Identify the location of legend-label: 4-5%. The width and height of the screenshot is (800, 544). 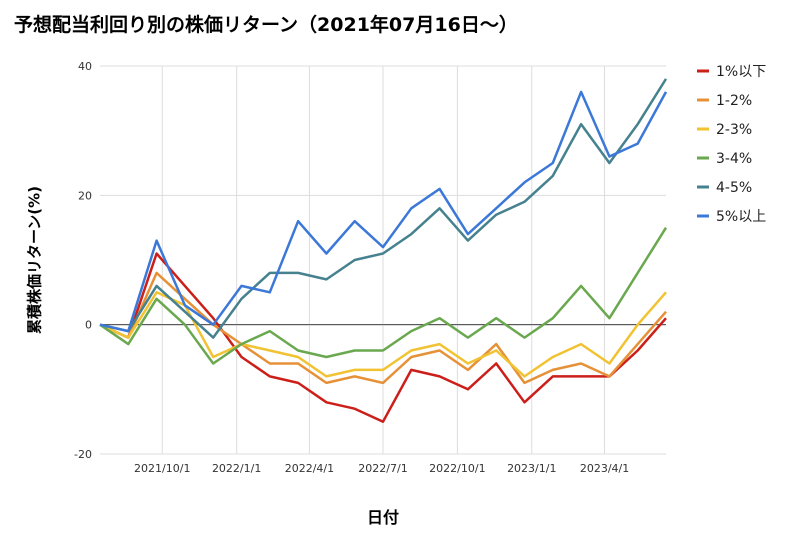
(734, 188).